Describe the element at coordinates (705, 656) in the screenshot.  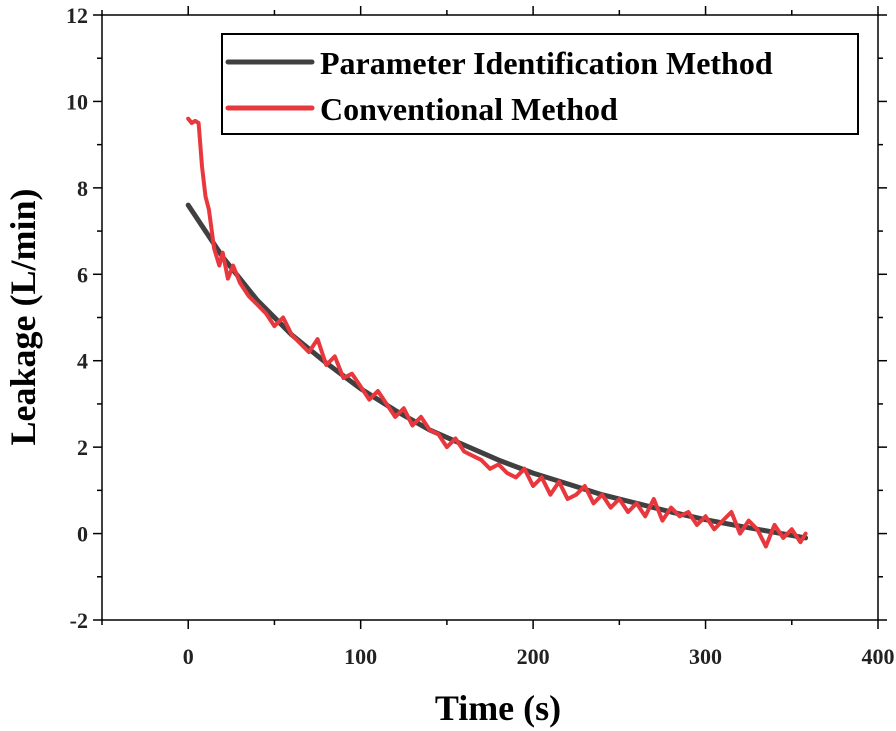
I see `x-tick-label: 300` at that location.